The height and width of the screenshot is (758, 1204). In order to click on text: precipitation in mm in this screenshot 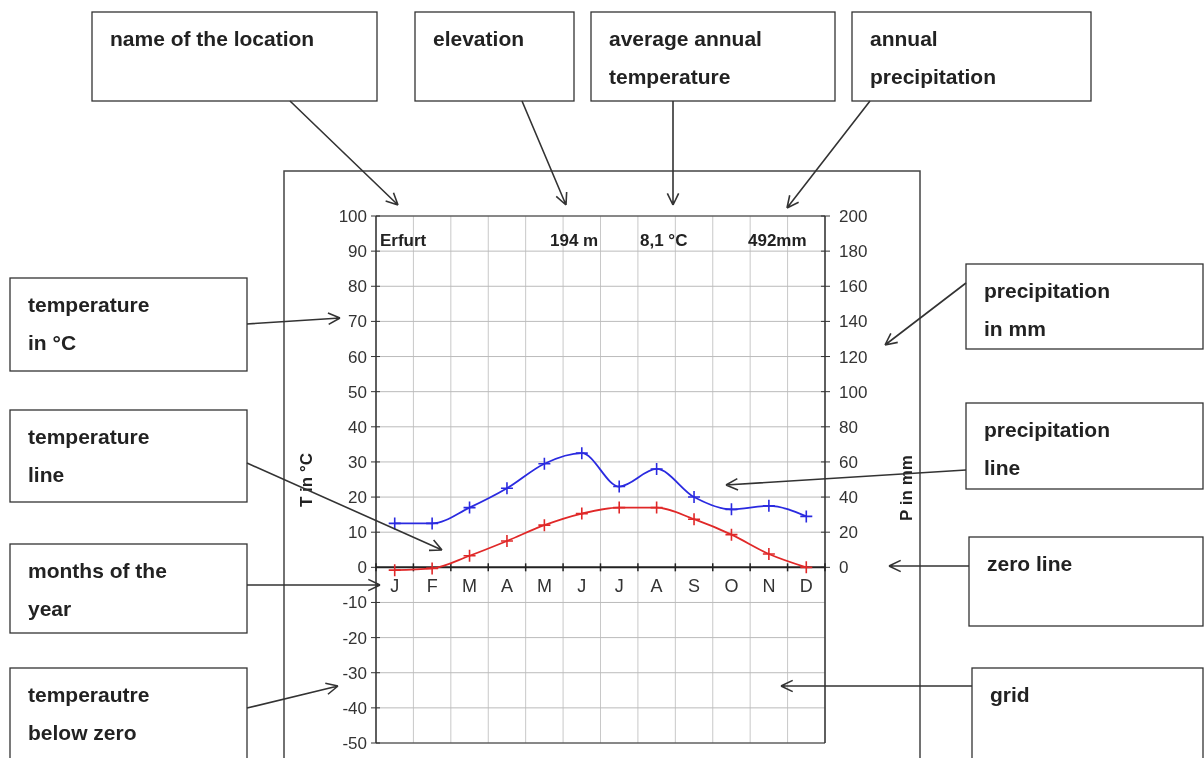, I will do `click(1047, 309)`.